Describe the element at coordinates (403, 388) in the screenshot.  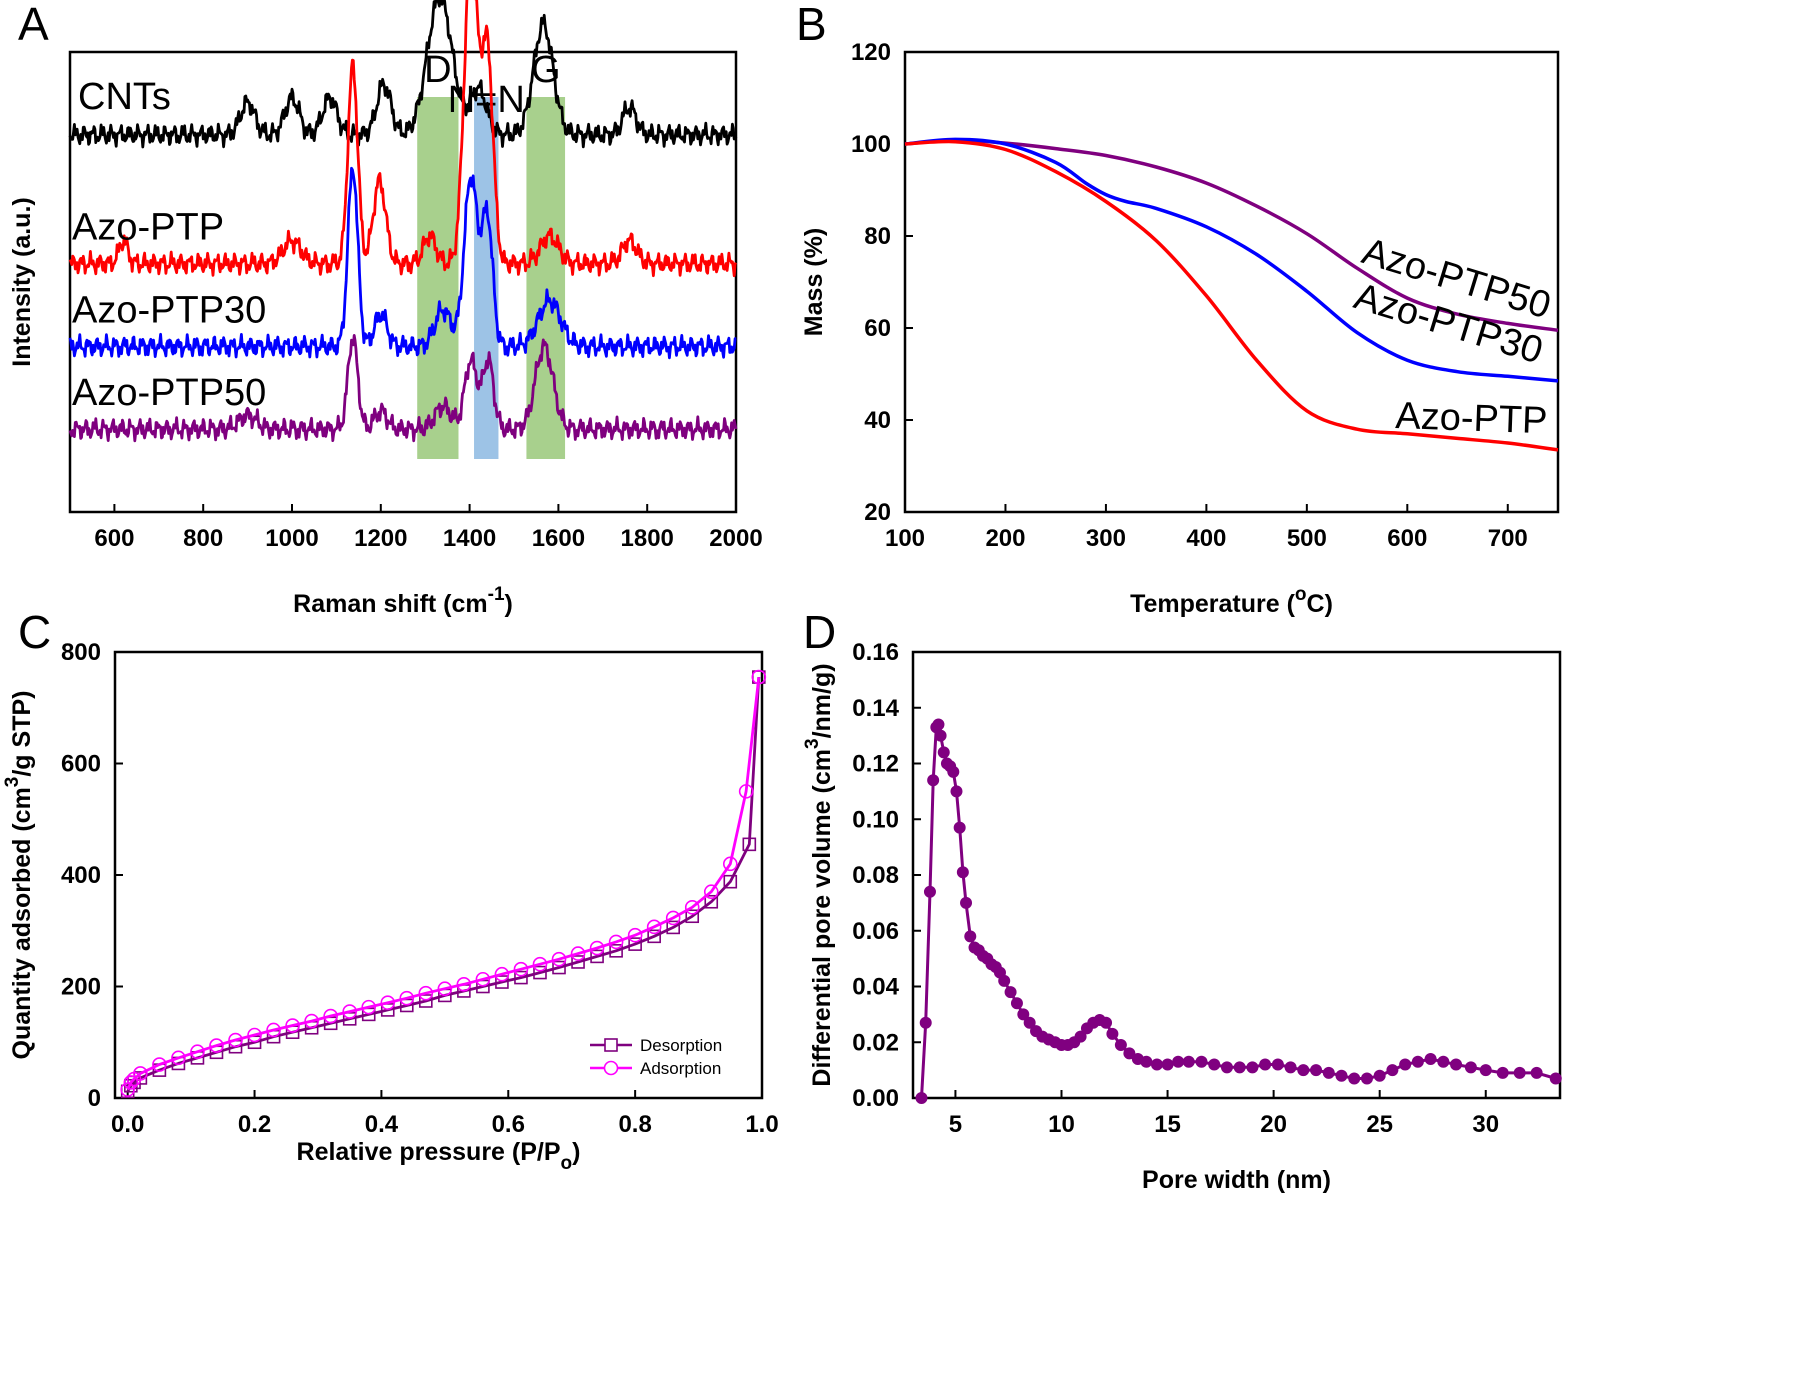
I see `series-azo-ptp50-line` at that location.